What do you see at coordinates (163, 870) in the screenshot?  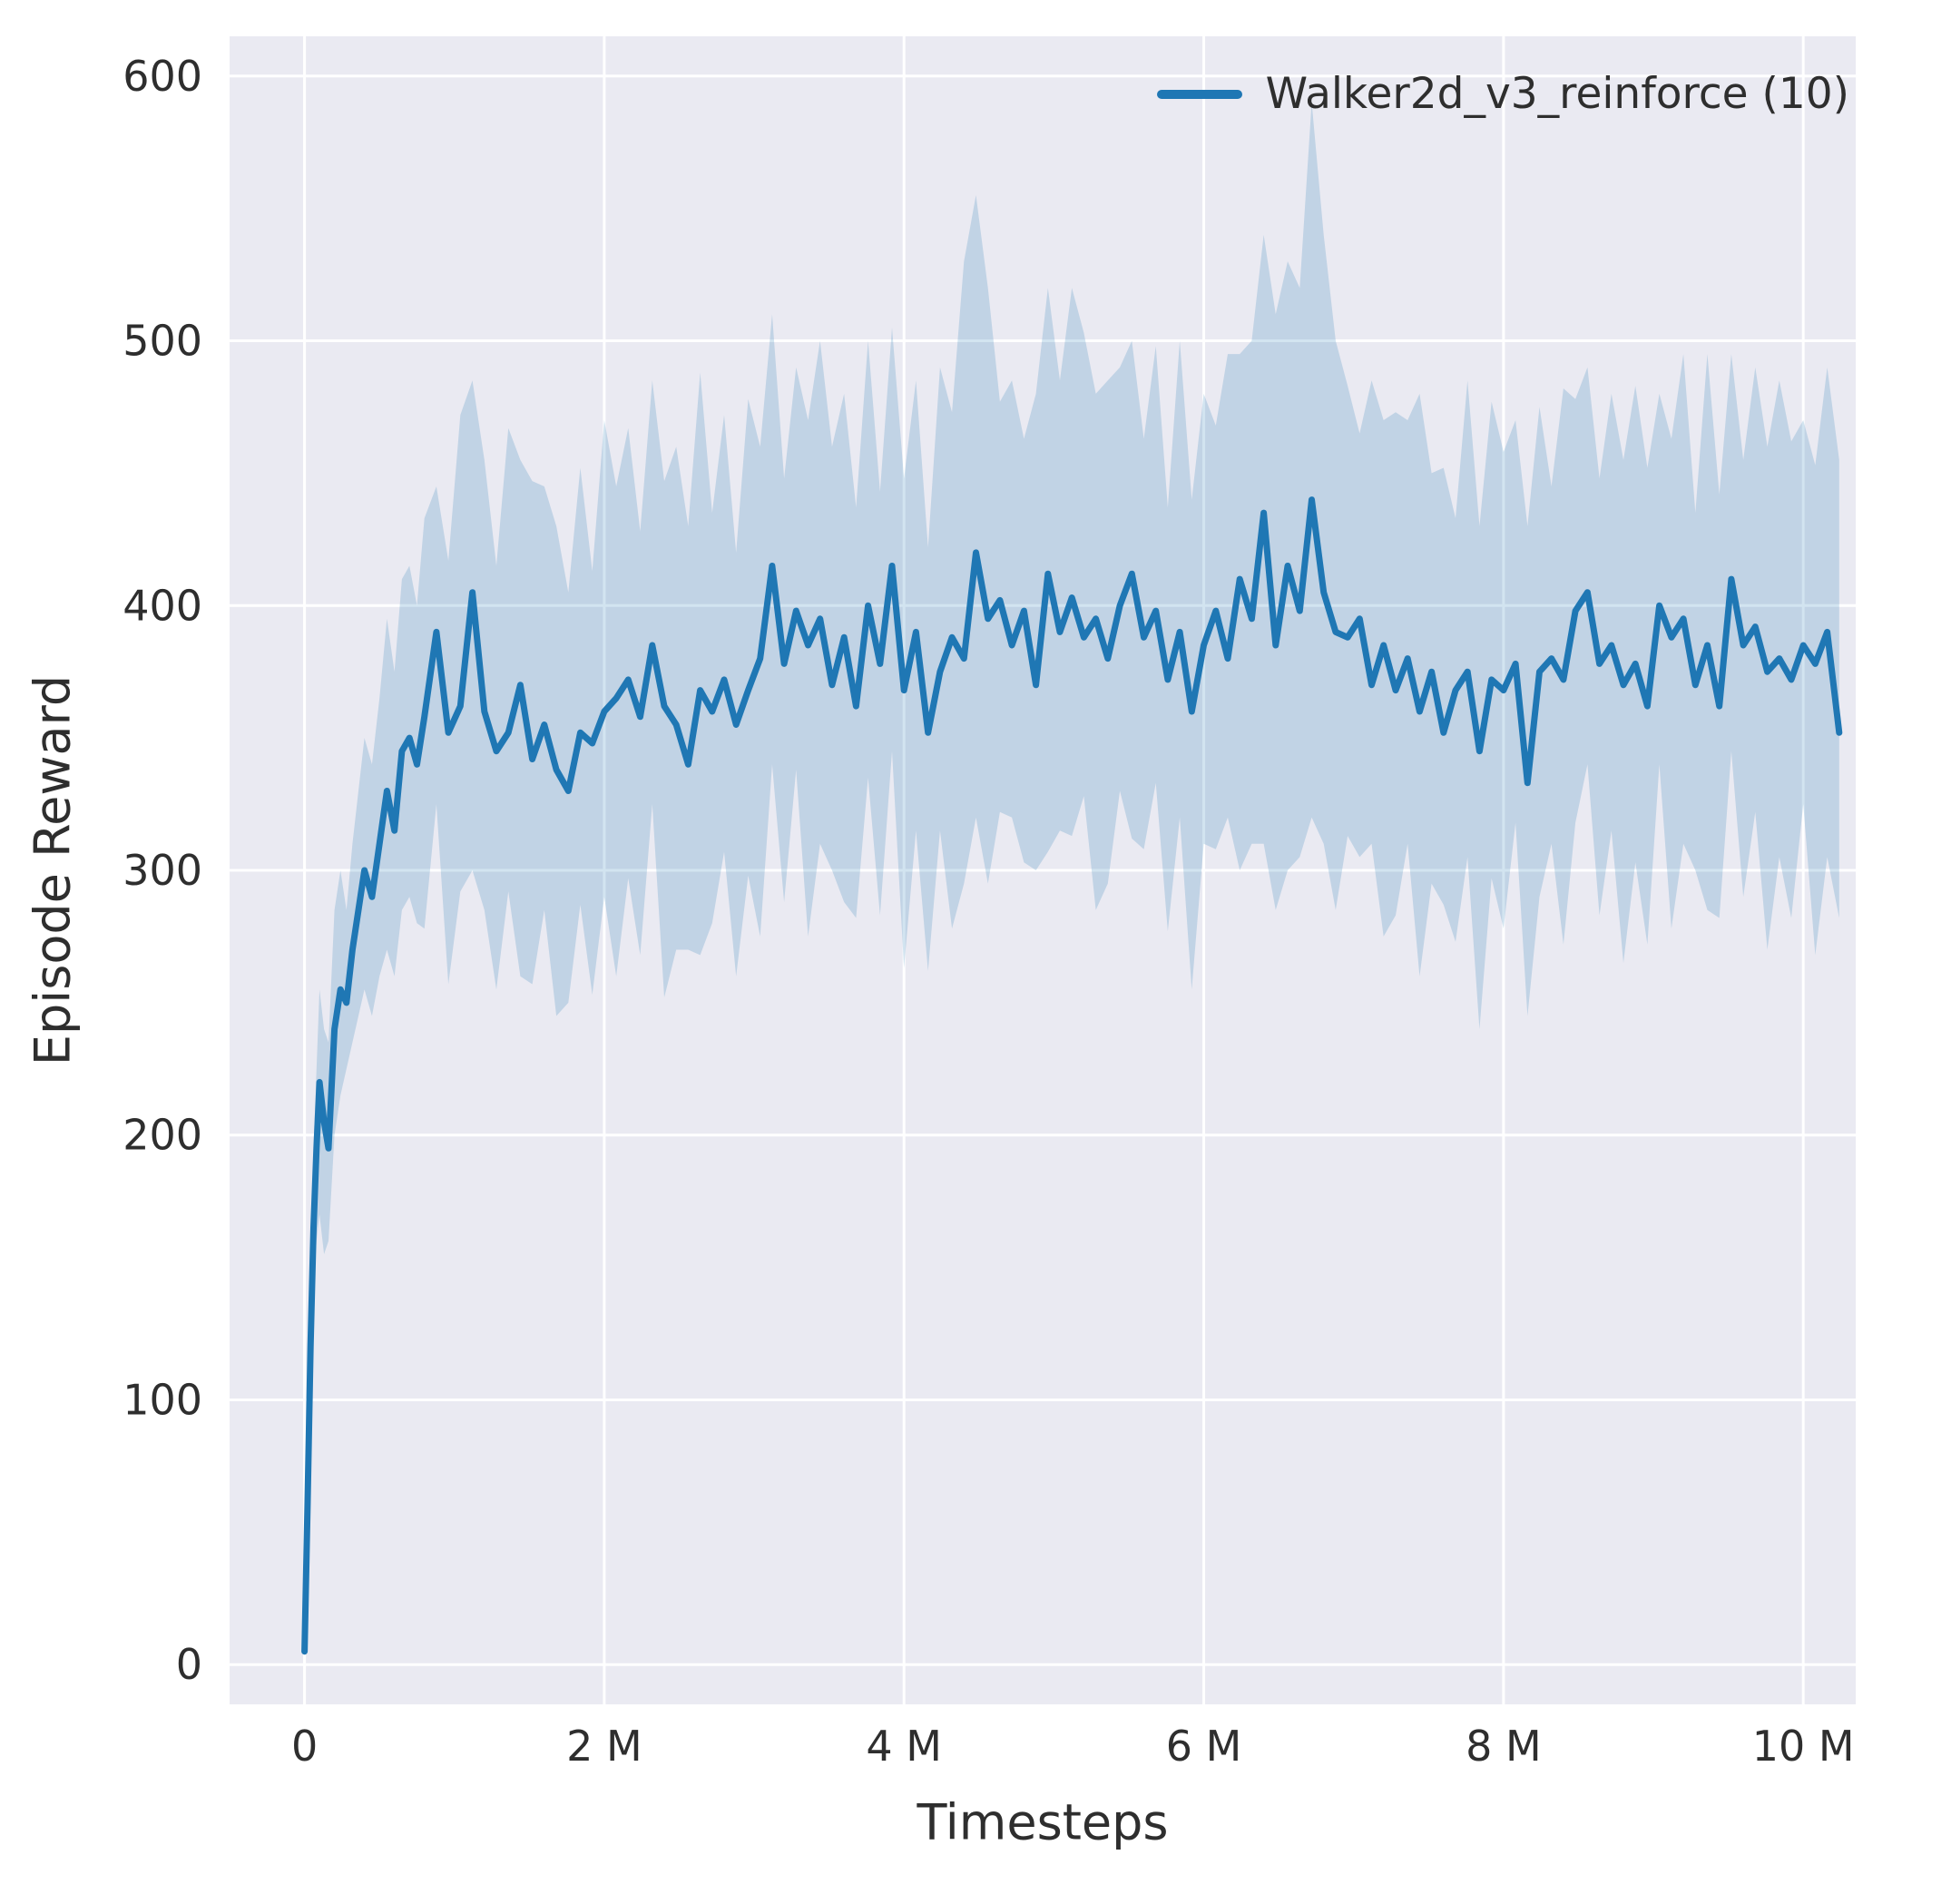 I see `y-tick-label: 300` at bounding box center [163, 870].